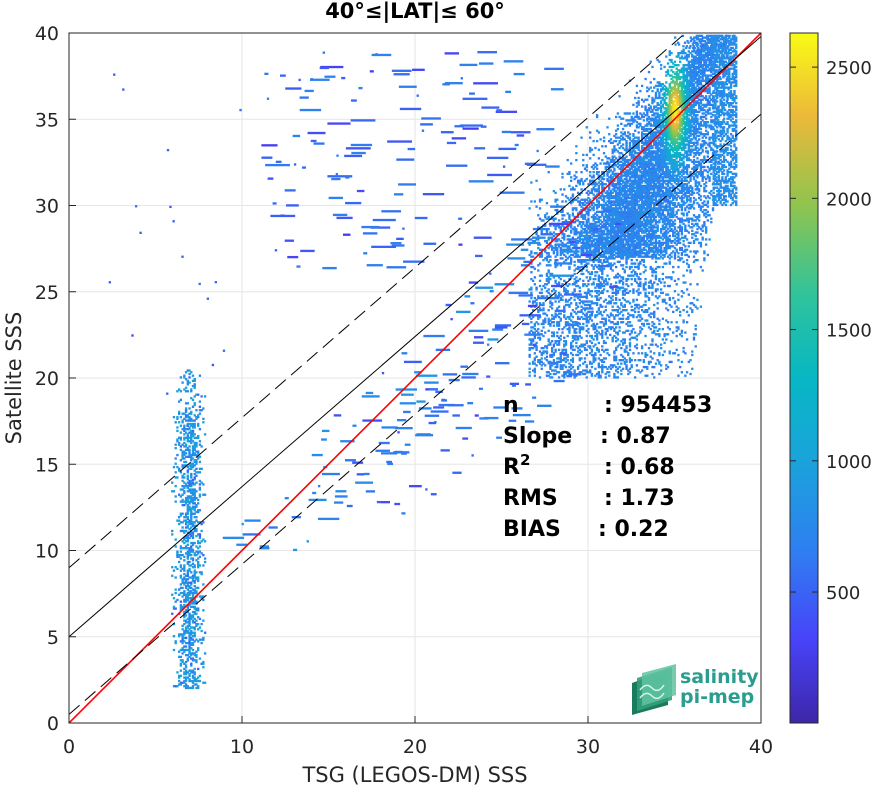 The width and height of the screenshot is (879, 789). What do you see at coordinates (628, 248) in the screenshot?
I see `density-cell-1932` at bounding box center [628, 248].